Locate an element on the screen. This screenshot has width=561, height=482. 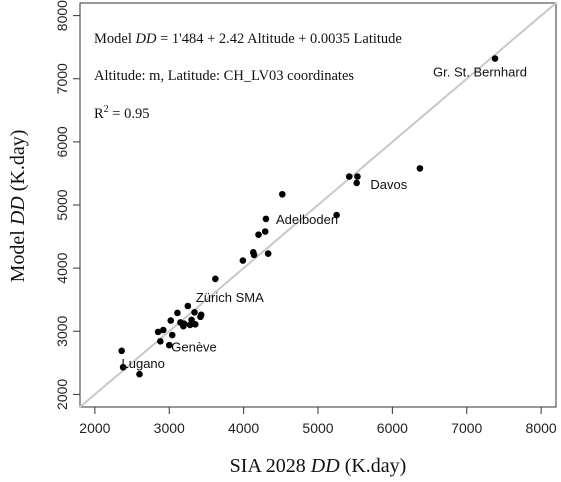
x-tick-label: 5000 is located at coordinates (317, 428).